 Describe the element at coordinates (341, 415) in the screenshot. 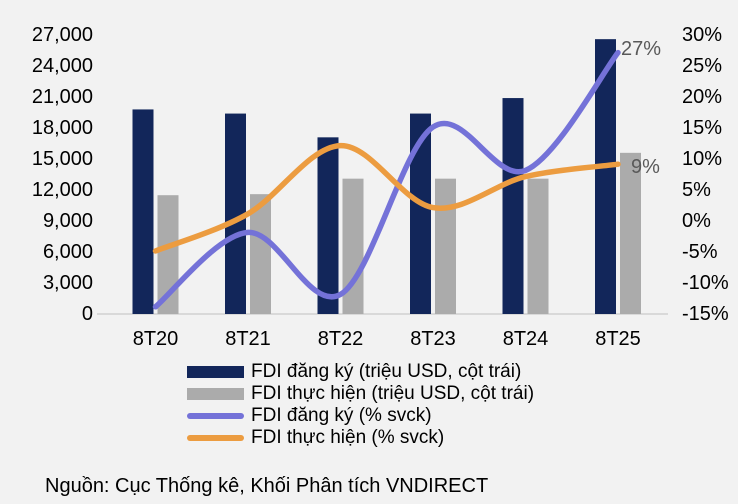

I see `legend-label-2: FDI đăng ký (% svck)` at that location.